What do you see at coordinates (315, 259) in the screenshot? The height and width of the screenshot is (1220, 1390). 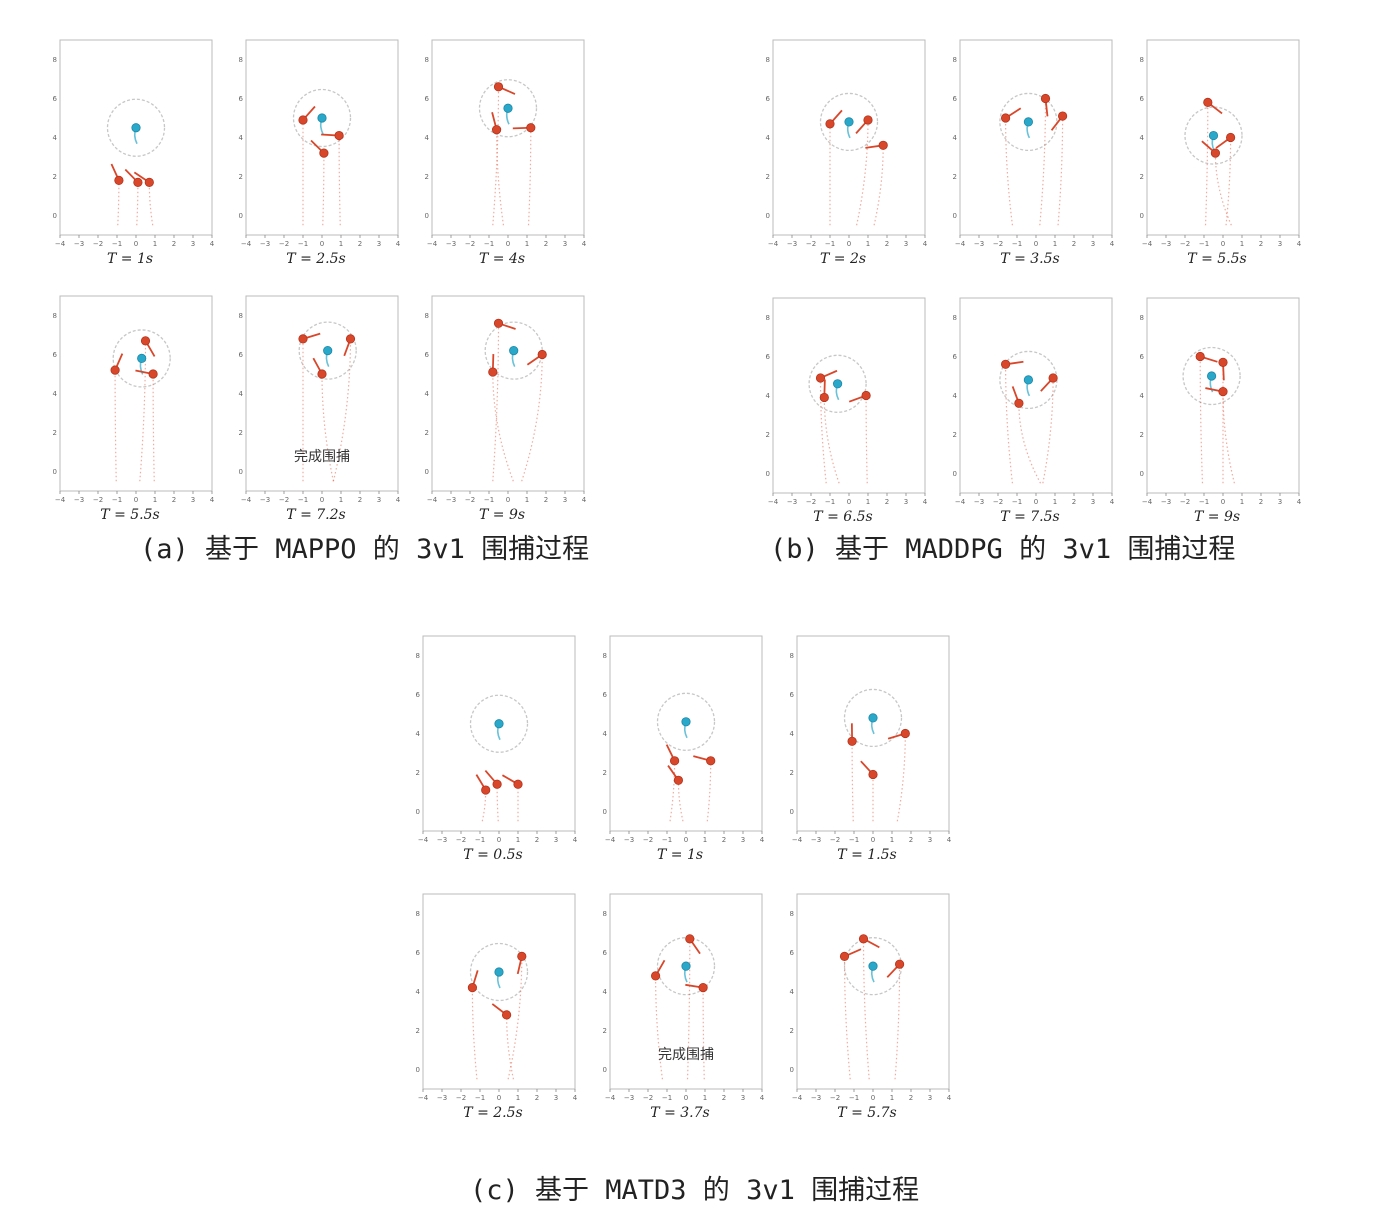 I see `time-label: T = 2.5s` at bounding box center [315, 259].